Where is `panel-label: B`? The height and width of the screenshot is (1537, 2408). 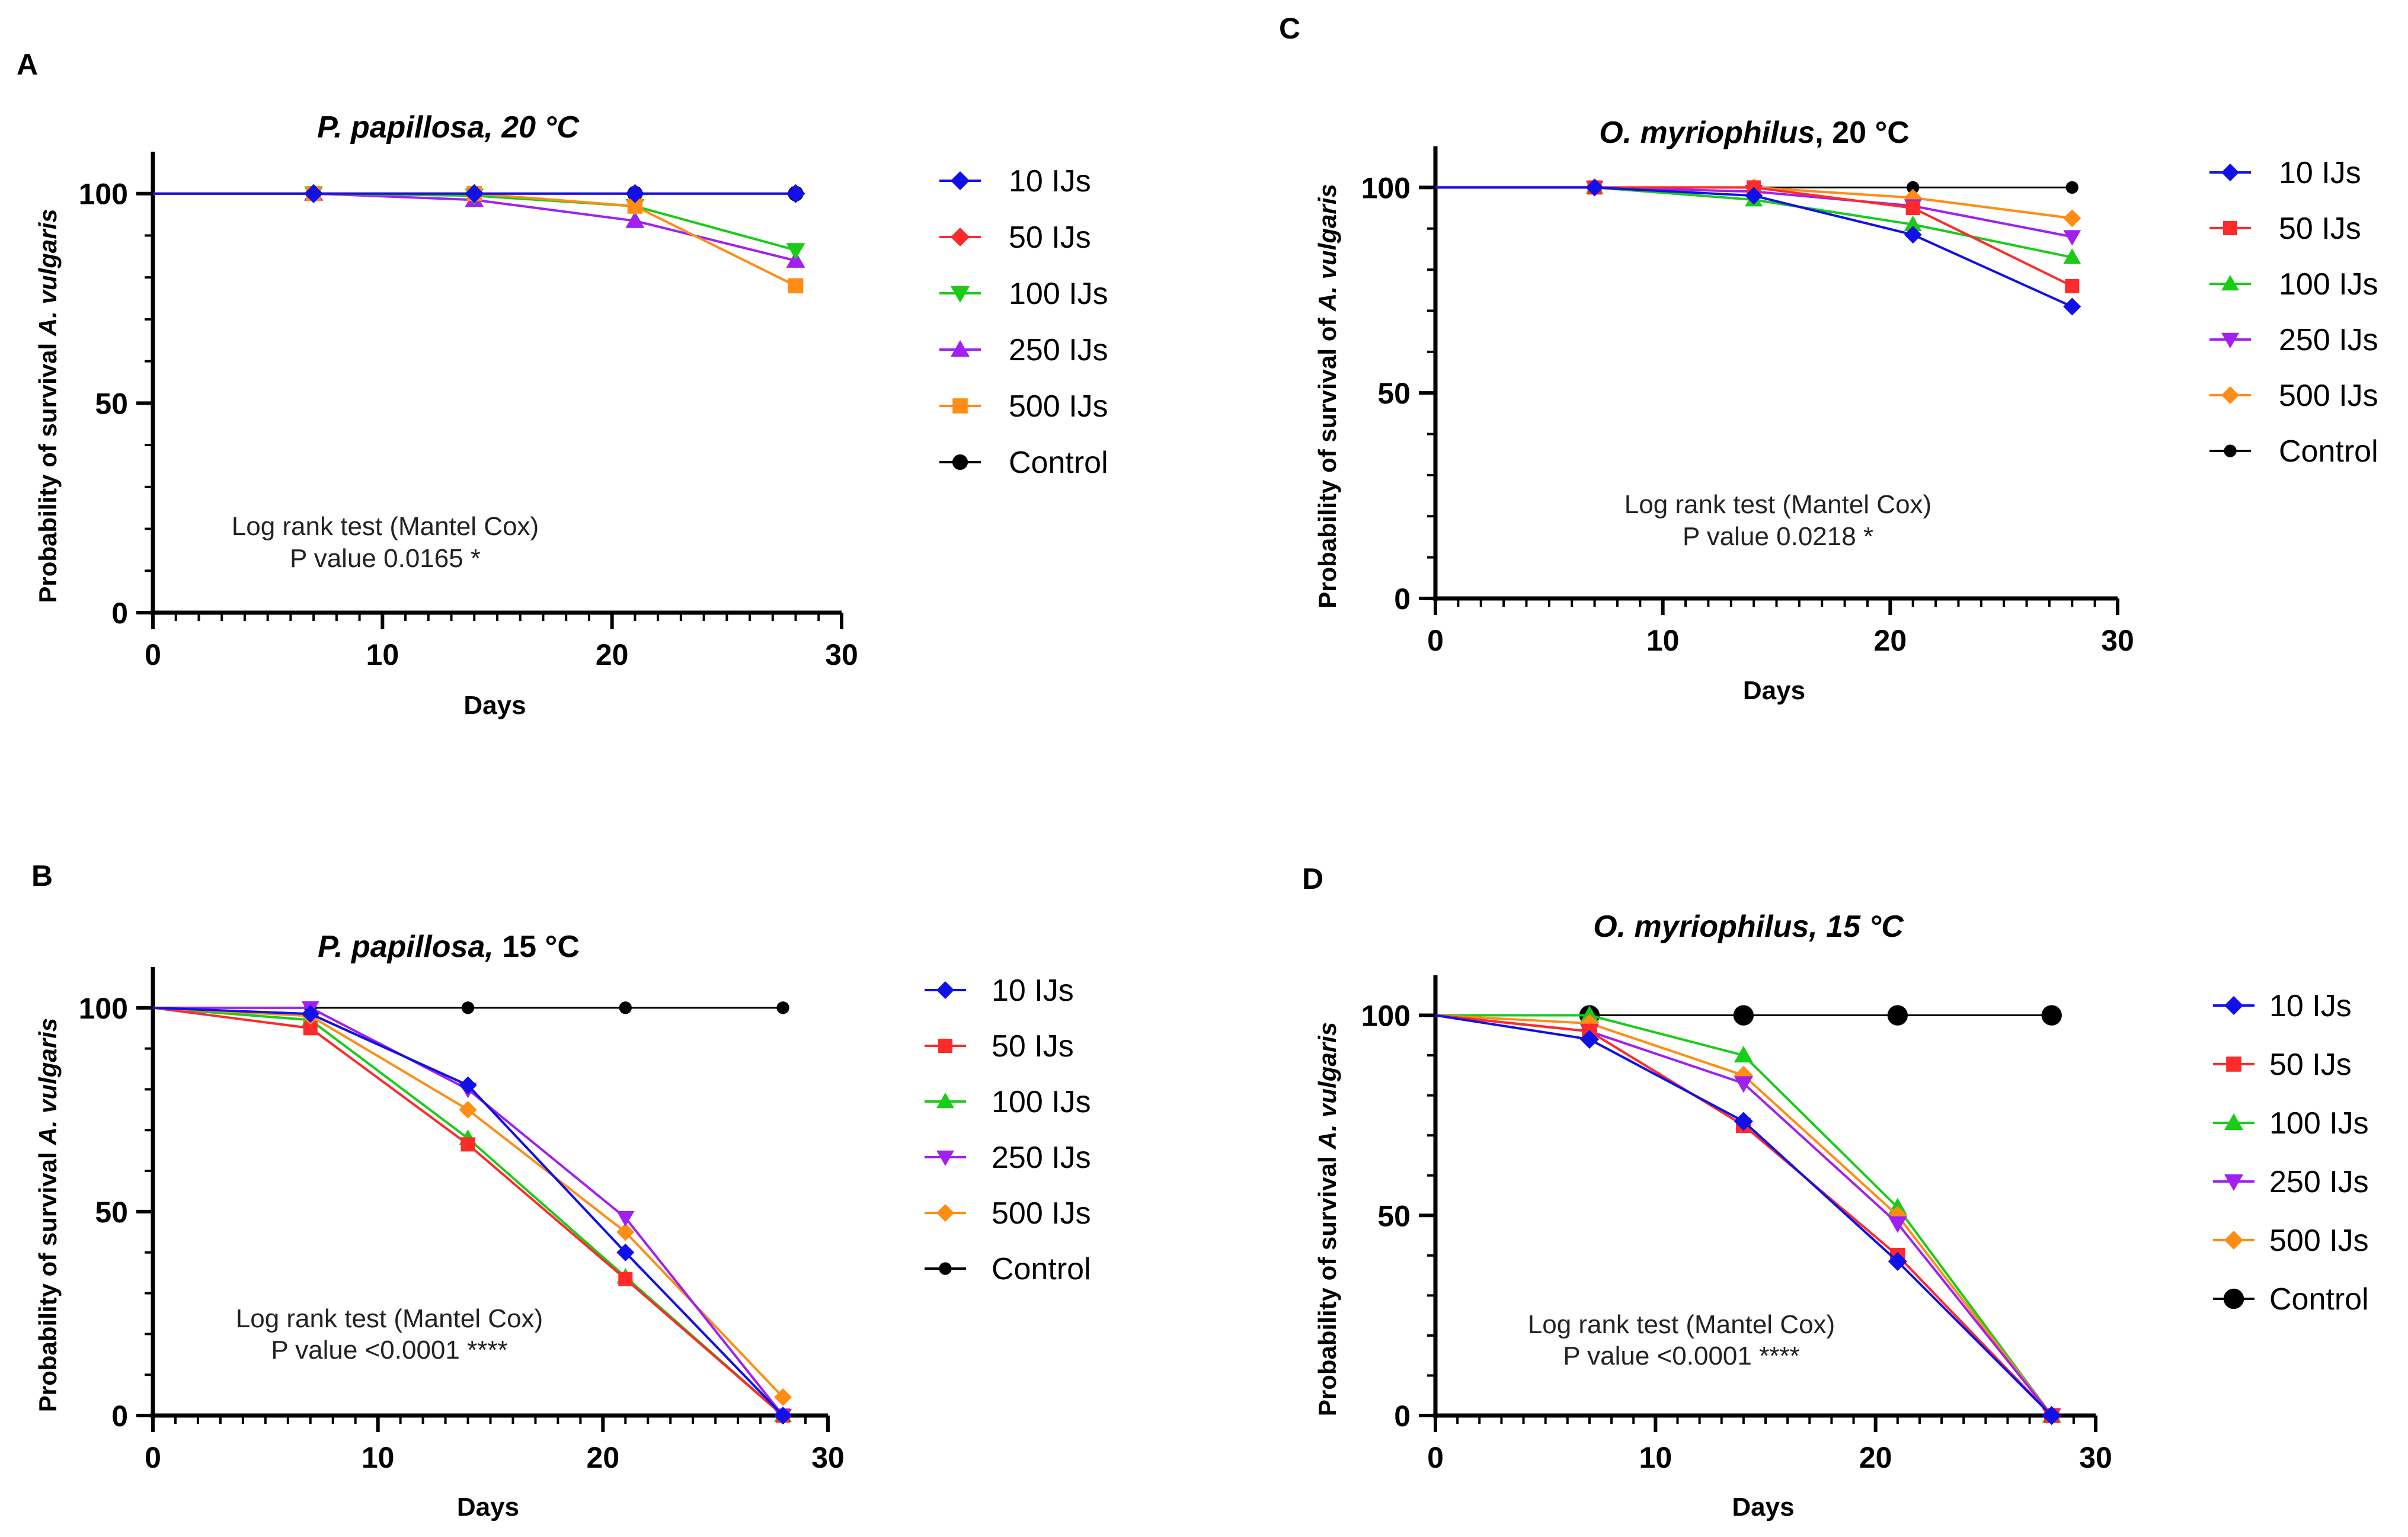 panel-label: B is located at coordinates (42, 876).